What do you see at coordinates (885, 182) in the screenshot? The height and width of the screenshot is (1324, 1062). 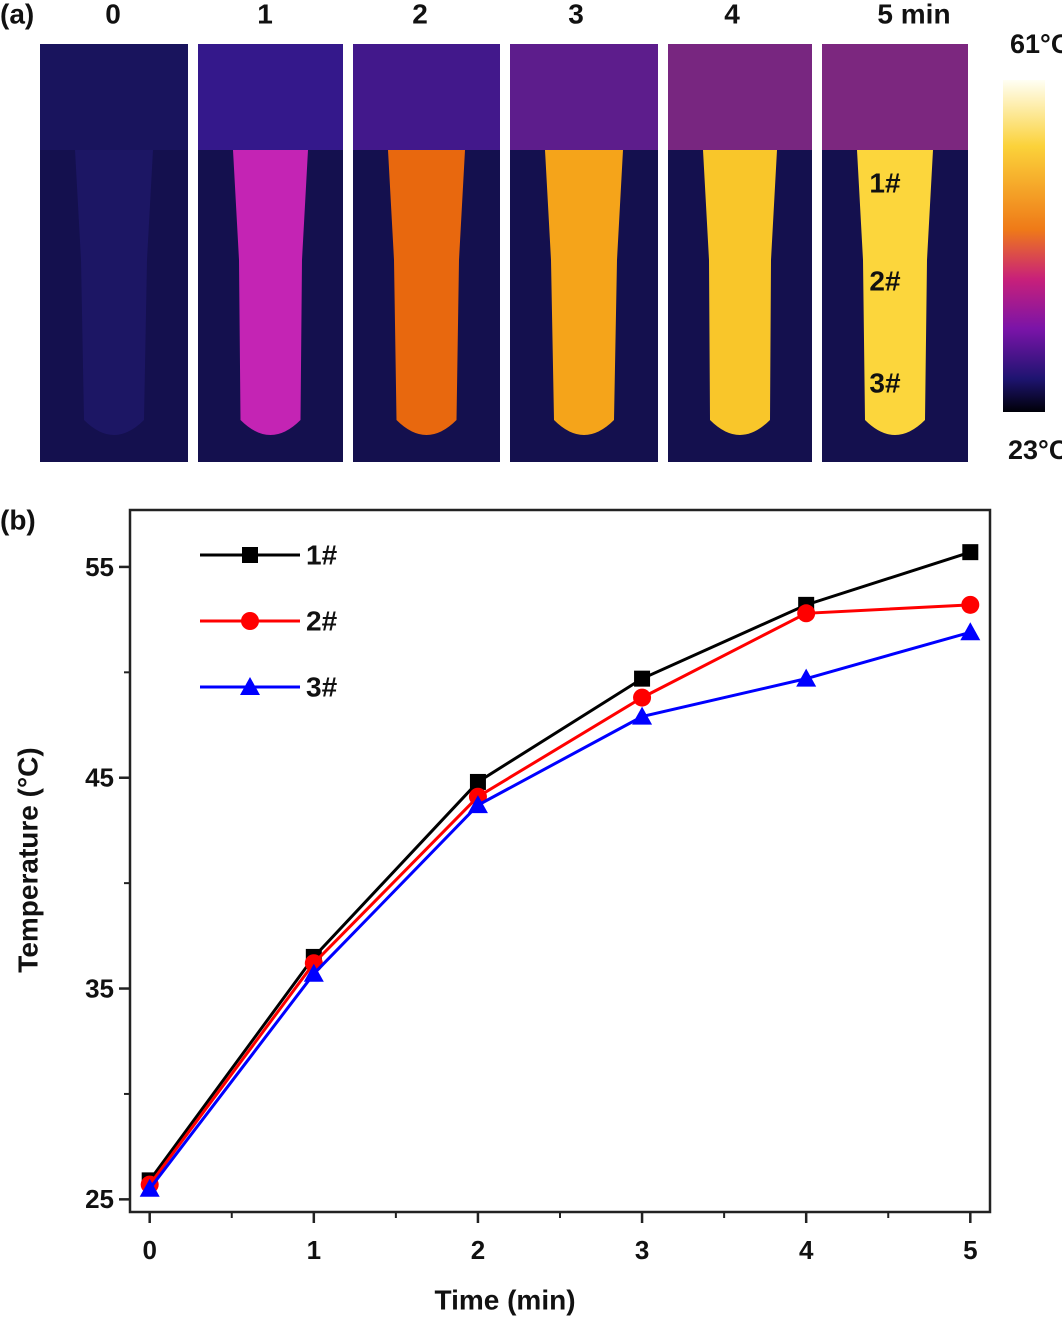 I see `tube-label: 1#` at bounding box center [885, 182].